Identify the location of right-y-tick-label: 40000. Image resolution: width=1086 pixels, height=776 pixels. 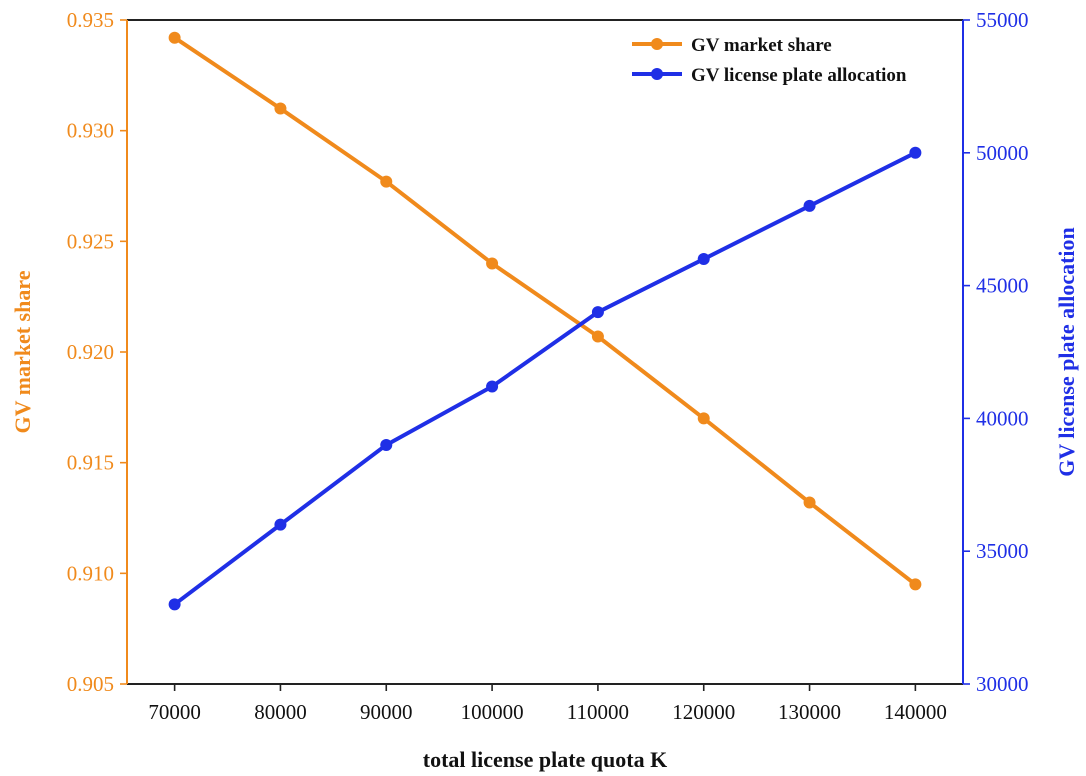
(1002, 418).